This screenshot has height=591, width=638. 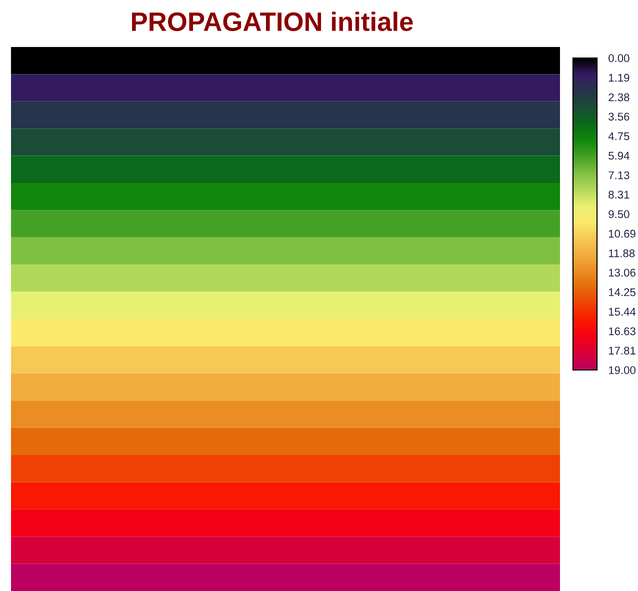 I want to click on color-bar-label: 3.56, so click(x=619, y=116).